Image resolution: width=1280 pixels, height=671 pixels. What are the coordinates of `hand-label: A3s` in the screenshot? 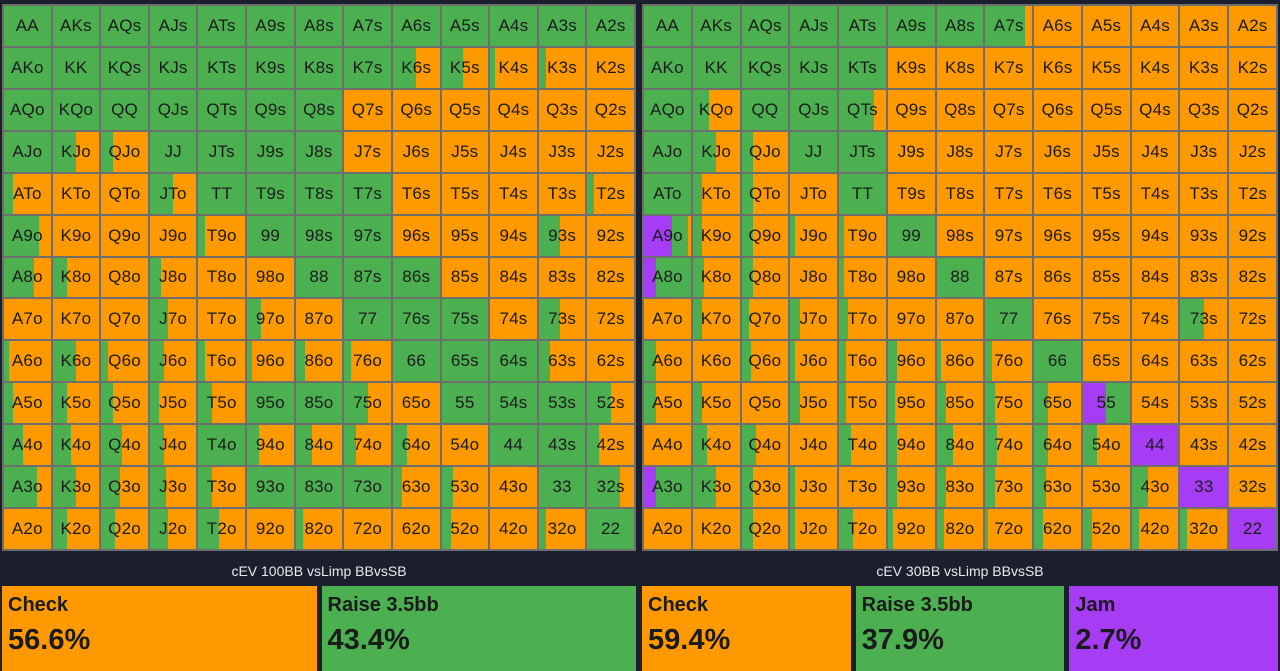 It's located at (1203, 25).